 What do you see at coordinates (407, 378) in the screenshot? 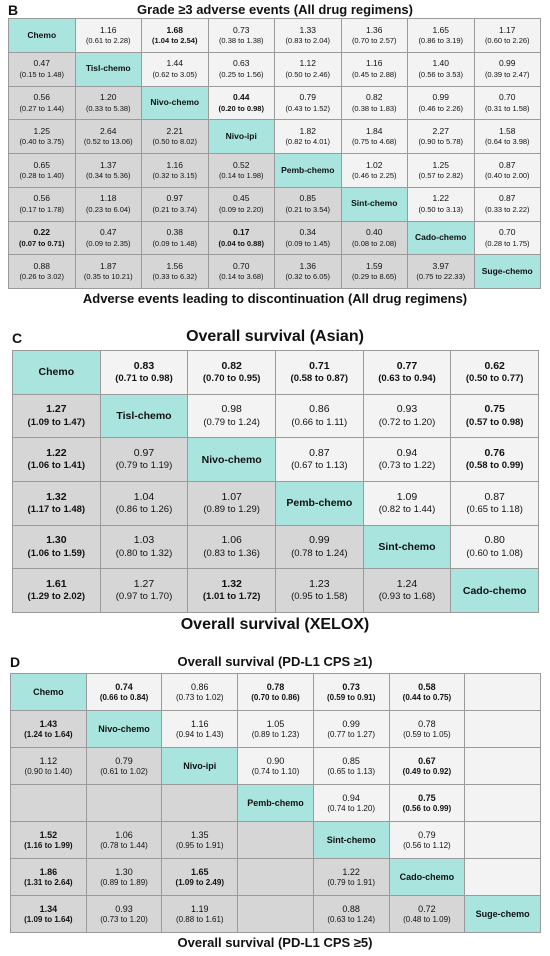
I see `confidence-interval: (0.63 to 0.94)` at bounding box center [407, 378].